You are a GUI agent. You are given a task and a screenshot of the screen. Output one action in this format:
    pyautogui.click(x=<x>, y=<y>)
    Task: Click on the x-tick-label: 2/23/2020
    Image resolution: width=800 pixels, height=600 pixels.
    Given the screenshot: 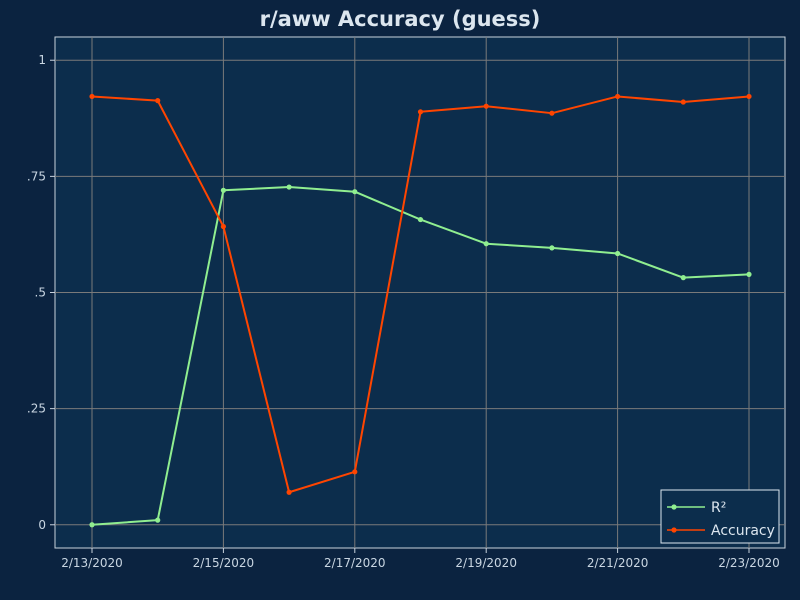 What is the action you would take?
    pyautogui.click(x=749, y=563)
    